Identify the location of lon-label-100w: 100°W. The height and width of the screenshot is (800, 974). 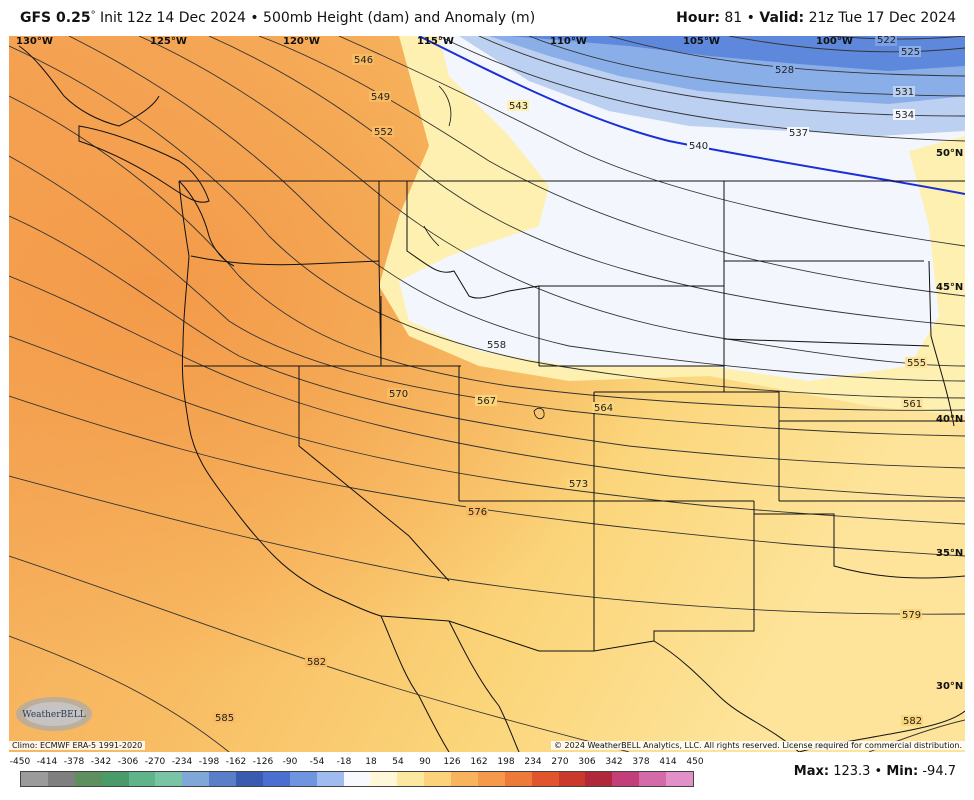
(834, 41).